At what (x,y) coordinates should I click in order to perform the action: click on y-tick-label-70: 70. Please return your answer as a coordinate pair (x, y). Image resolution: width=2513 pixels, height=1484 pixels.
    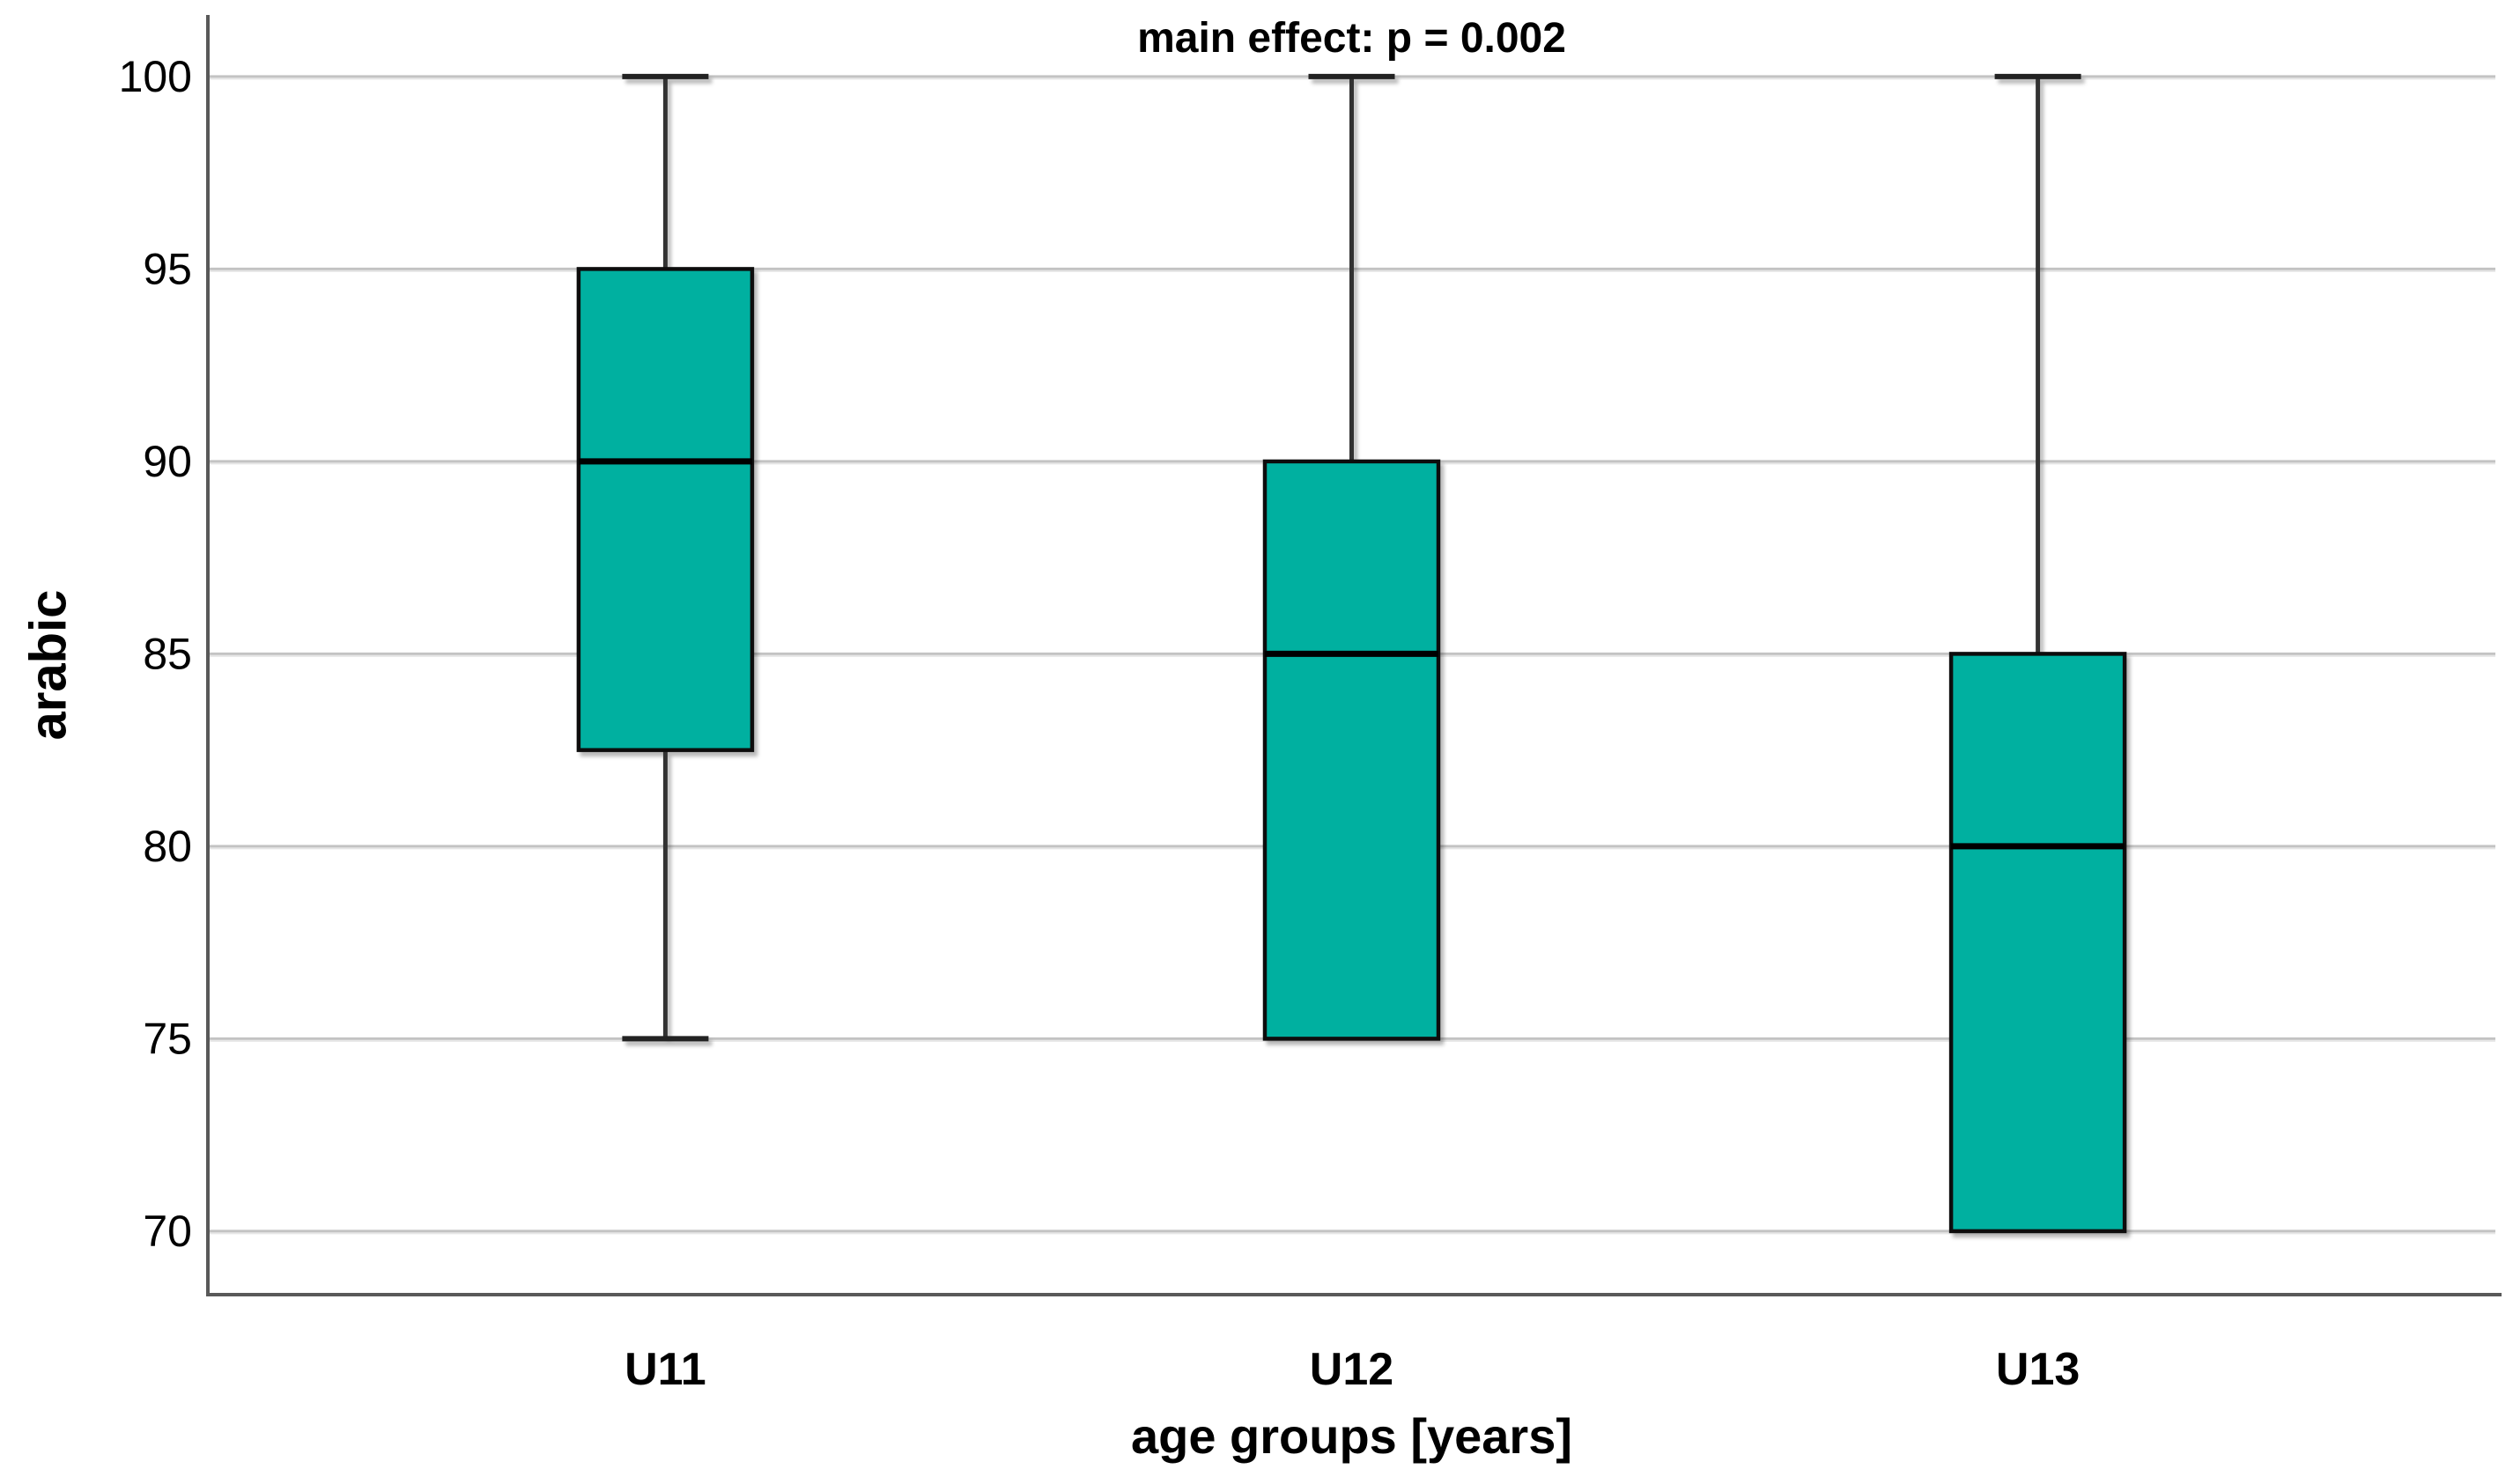
    Looking at the image, I should click on (167, 1231).